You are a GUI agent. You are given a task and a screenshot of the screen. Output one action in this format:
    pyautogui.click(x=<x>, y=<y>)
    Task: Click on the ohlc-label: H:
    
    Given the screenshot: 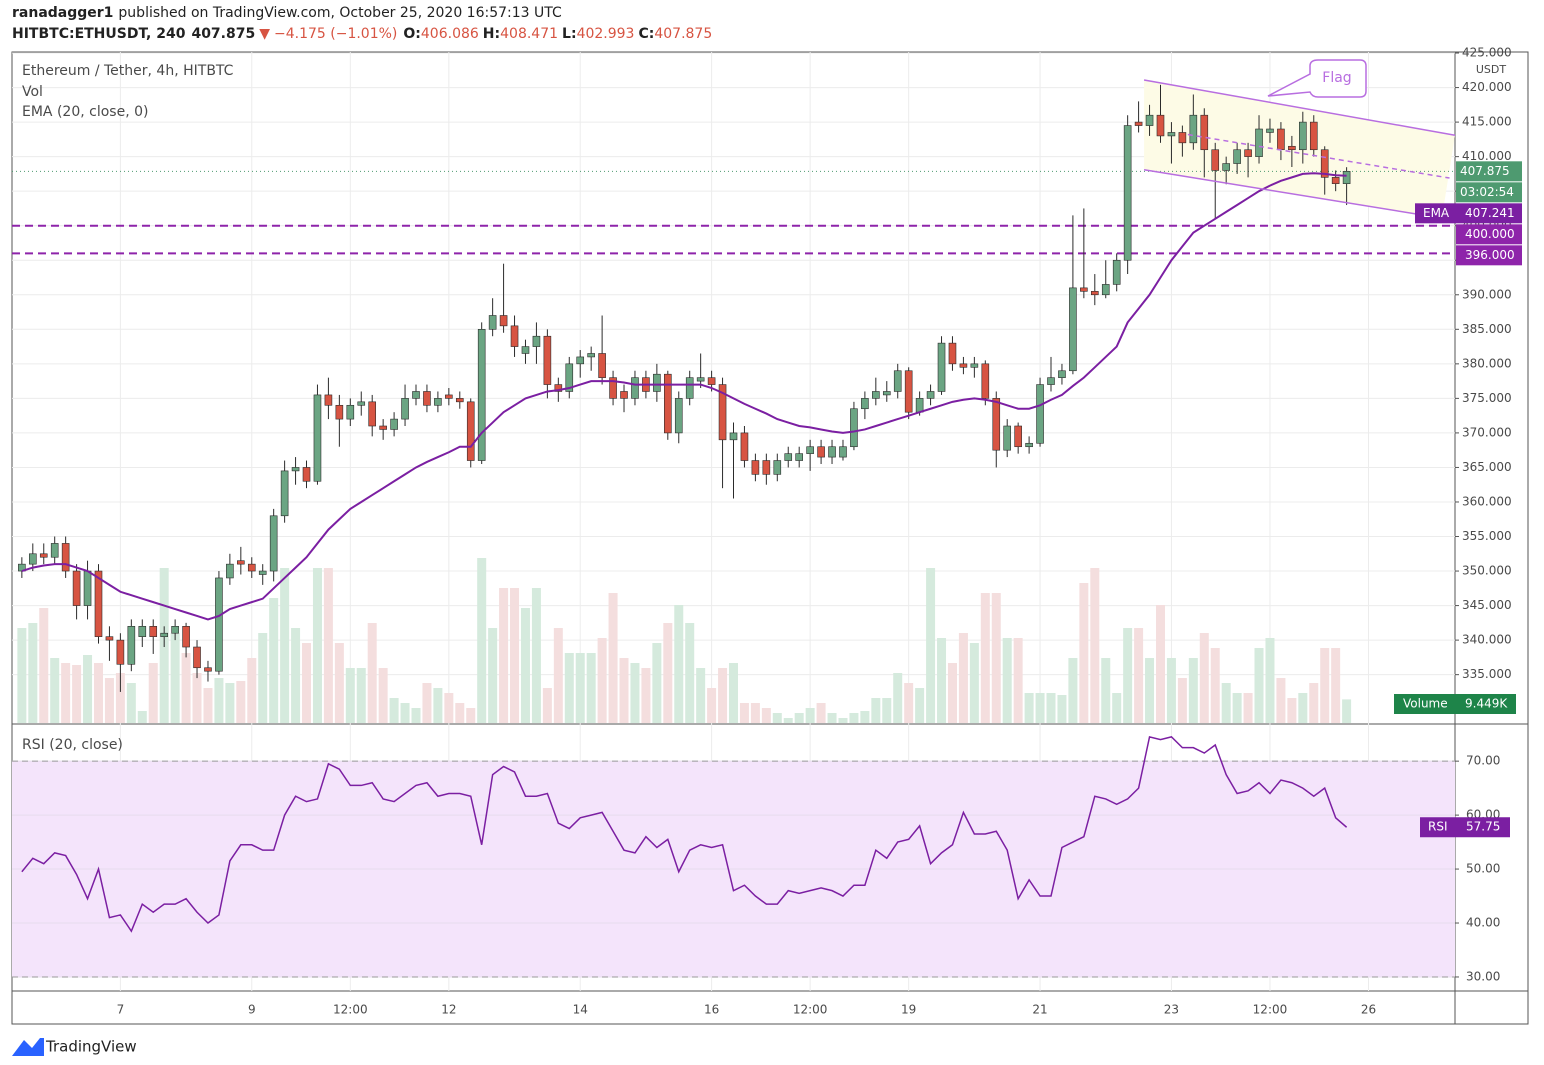 What is the action you would take?
    pyautogui.click(x=491, y=34)
    